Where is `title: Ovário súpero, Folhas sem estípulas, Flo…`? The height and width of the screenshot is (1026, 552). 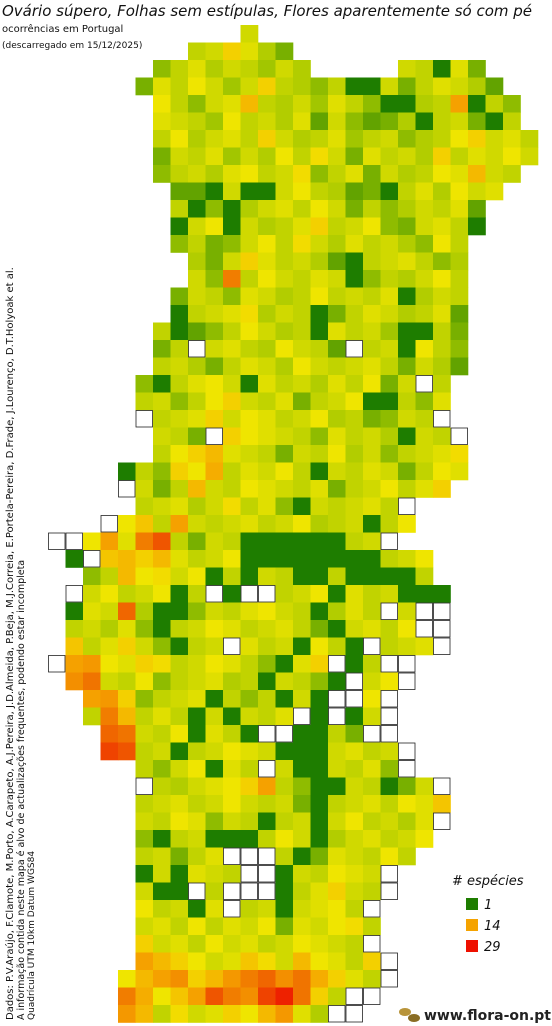
title: Ovário súpero, Folhas sem estípulas, Flo… is located at coordinates (267, 11).